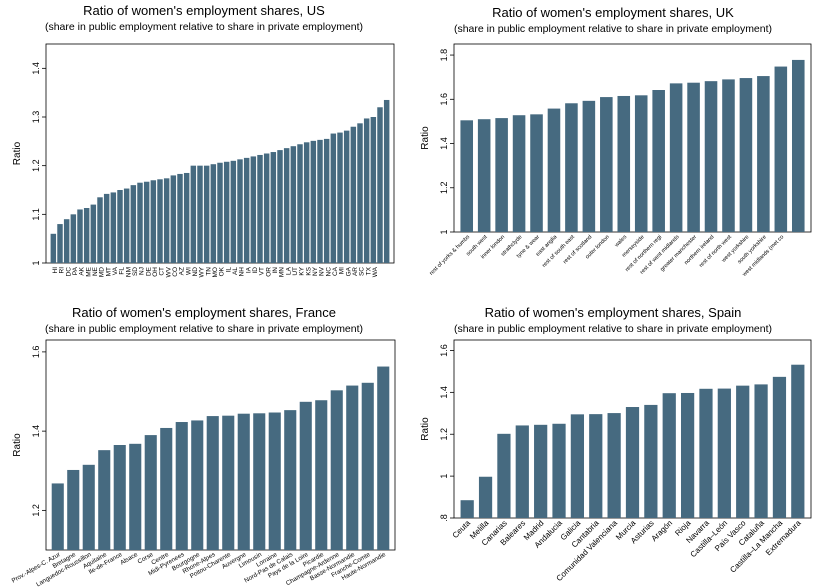  I want to click on x-tick-label: KS, so click(308, 270).